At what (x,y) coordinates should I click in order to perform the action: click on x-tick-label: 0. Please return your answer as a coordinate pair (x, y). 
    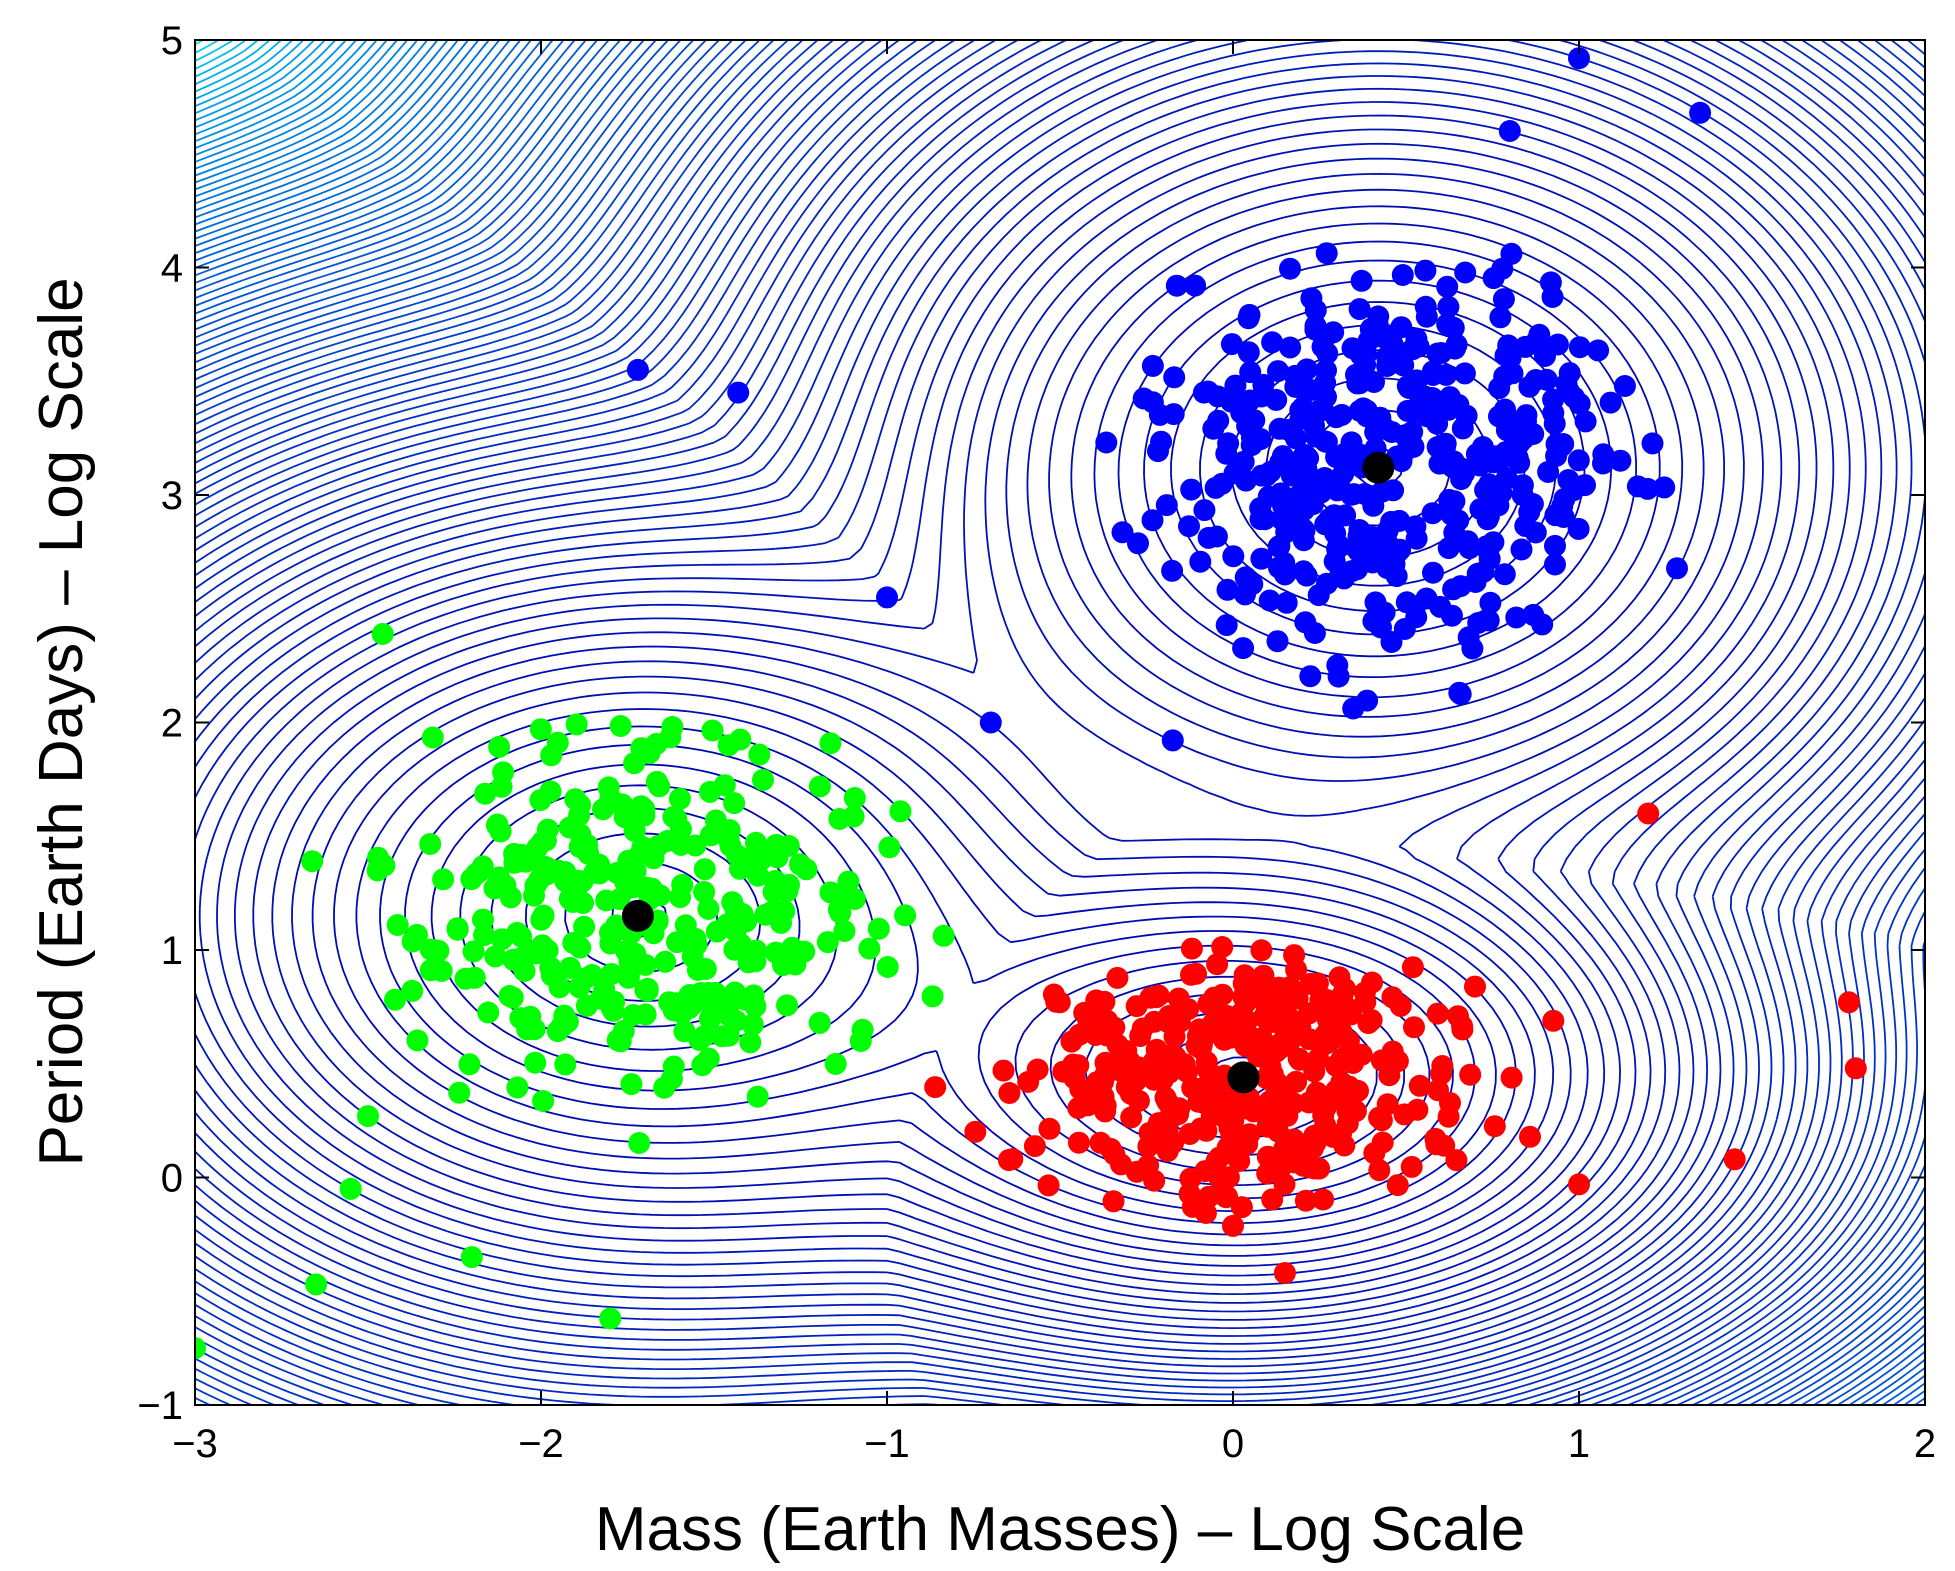
    Looking at the image, I should click on (1233, 1444).